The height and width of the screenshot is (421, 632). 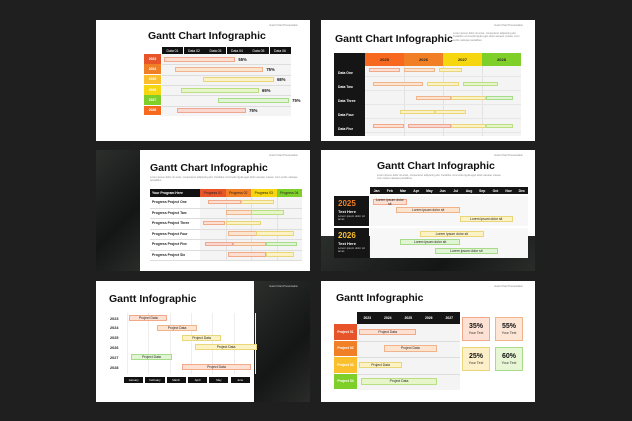 What do you see at coordinates (402, 190) in the screenshot?
I see `month-header: Mar` at bounding box center [402, 190].